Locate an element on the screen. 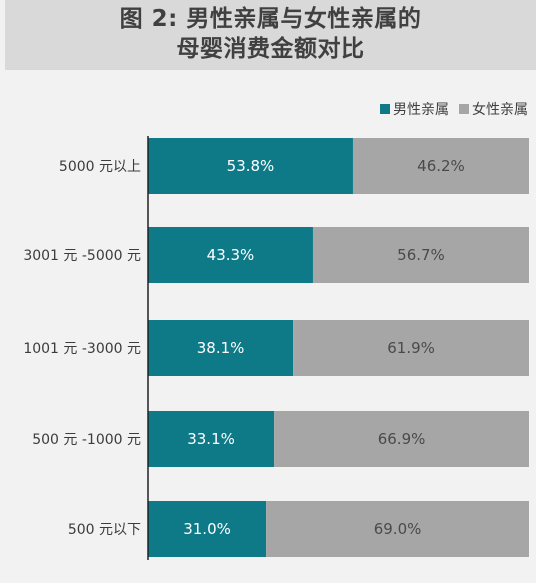 The height and width of the screenshot is (583, 536). chart-title-line-1: 图 2: 男性亲属与女性亲属的 is located at coordinates (270, 19).